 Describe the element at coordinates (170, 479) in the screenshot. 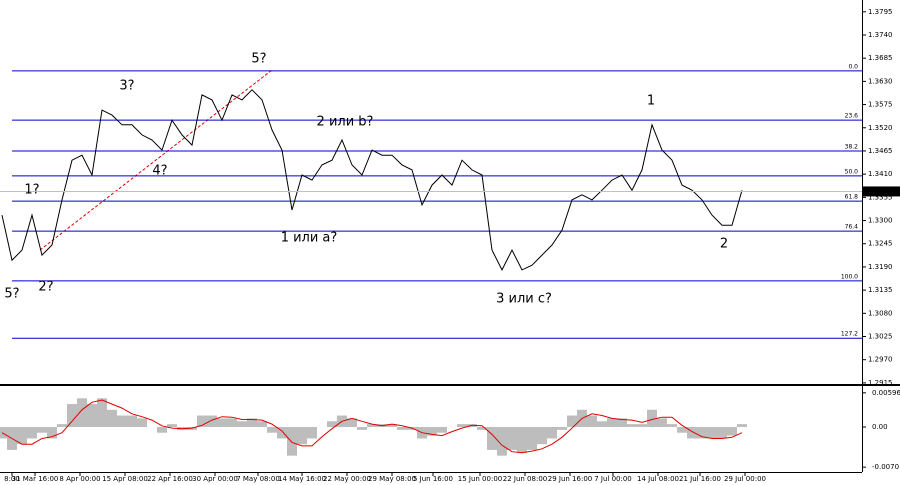

I see `x-tick-label: 22 Apr 16:00` at that location.